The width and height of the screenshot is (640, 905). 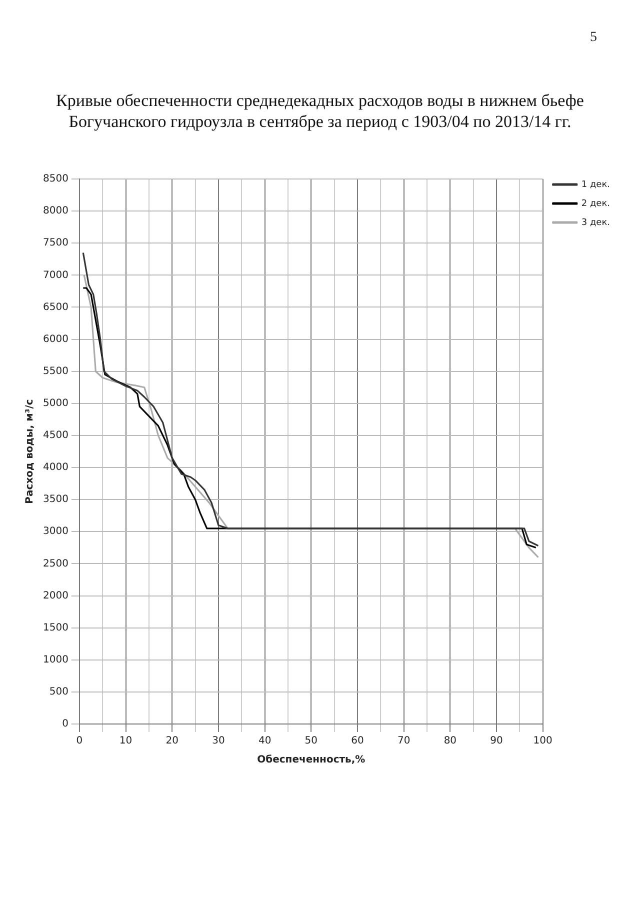 What do you see at coordinates (172, 741) in the screenshot?
I see `x-tick-label: 20` at bounding box center [172, 741].